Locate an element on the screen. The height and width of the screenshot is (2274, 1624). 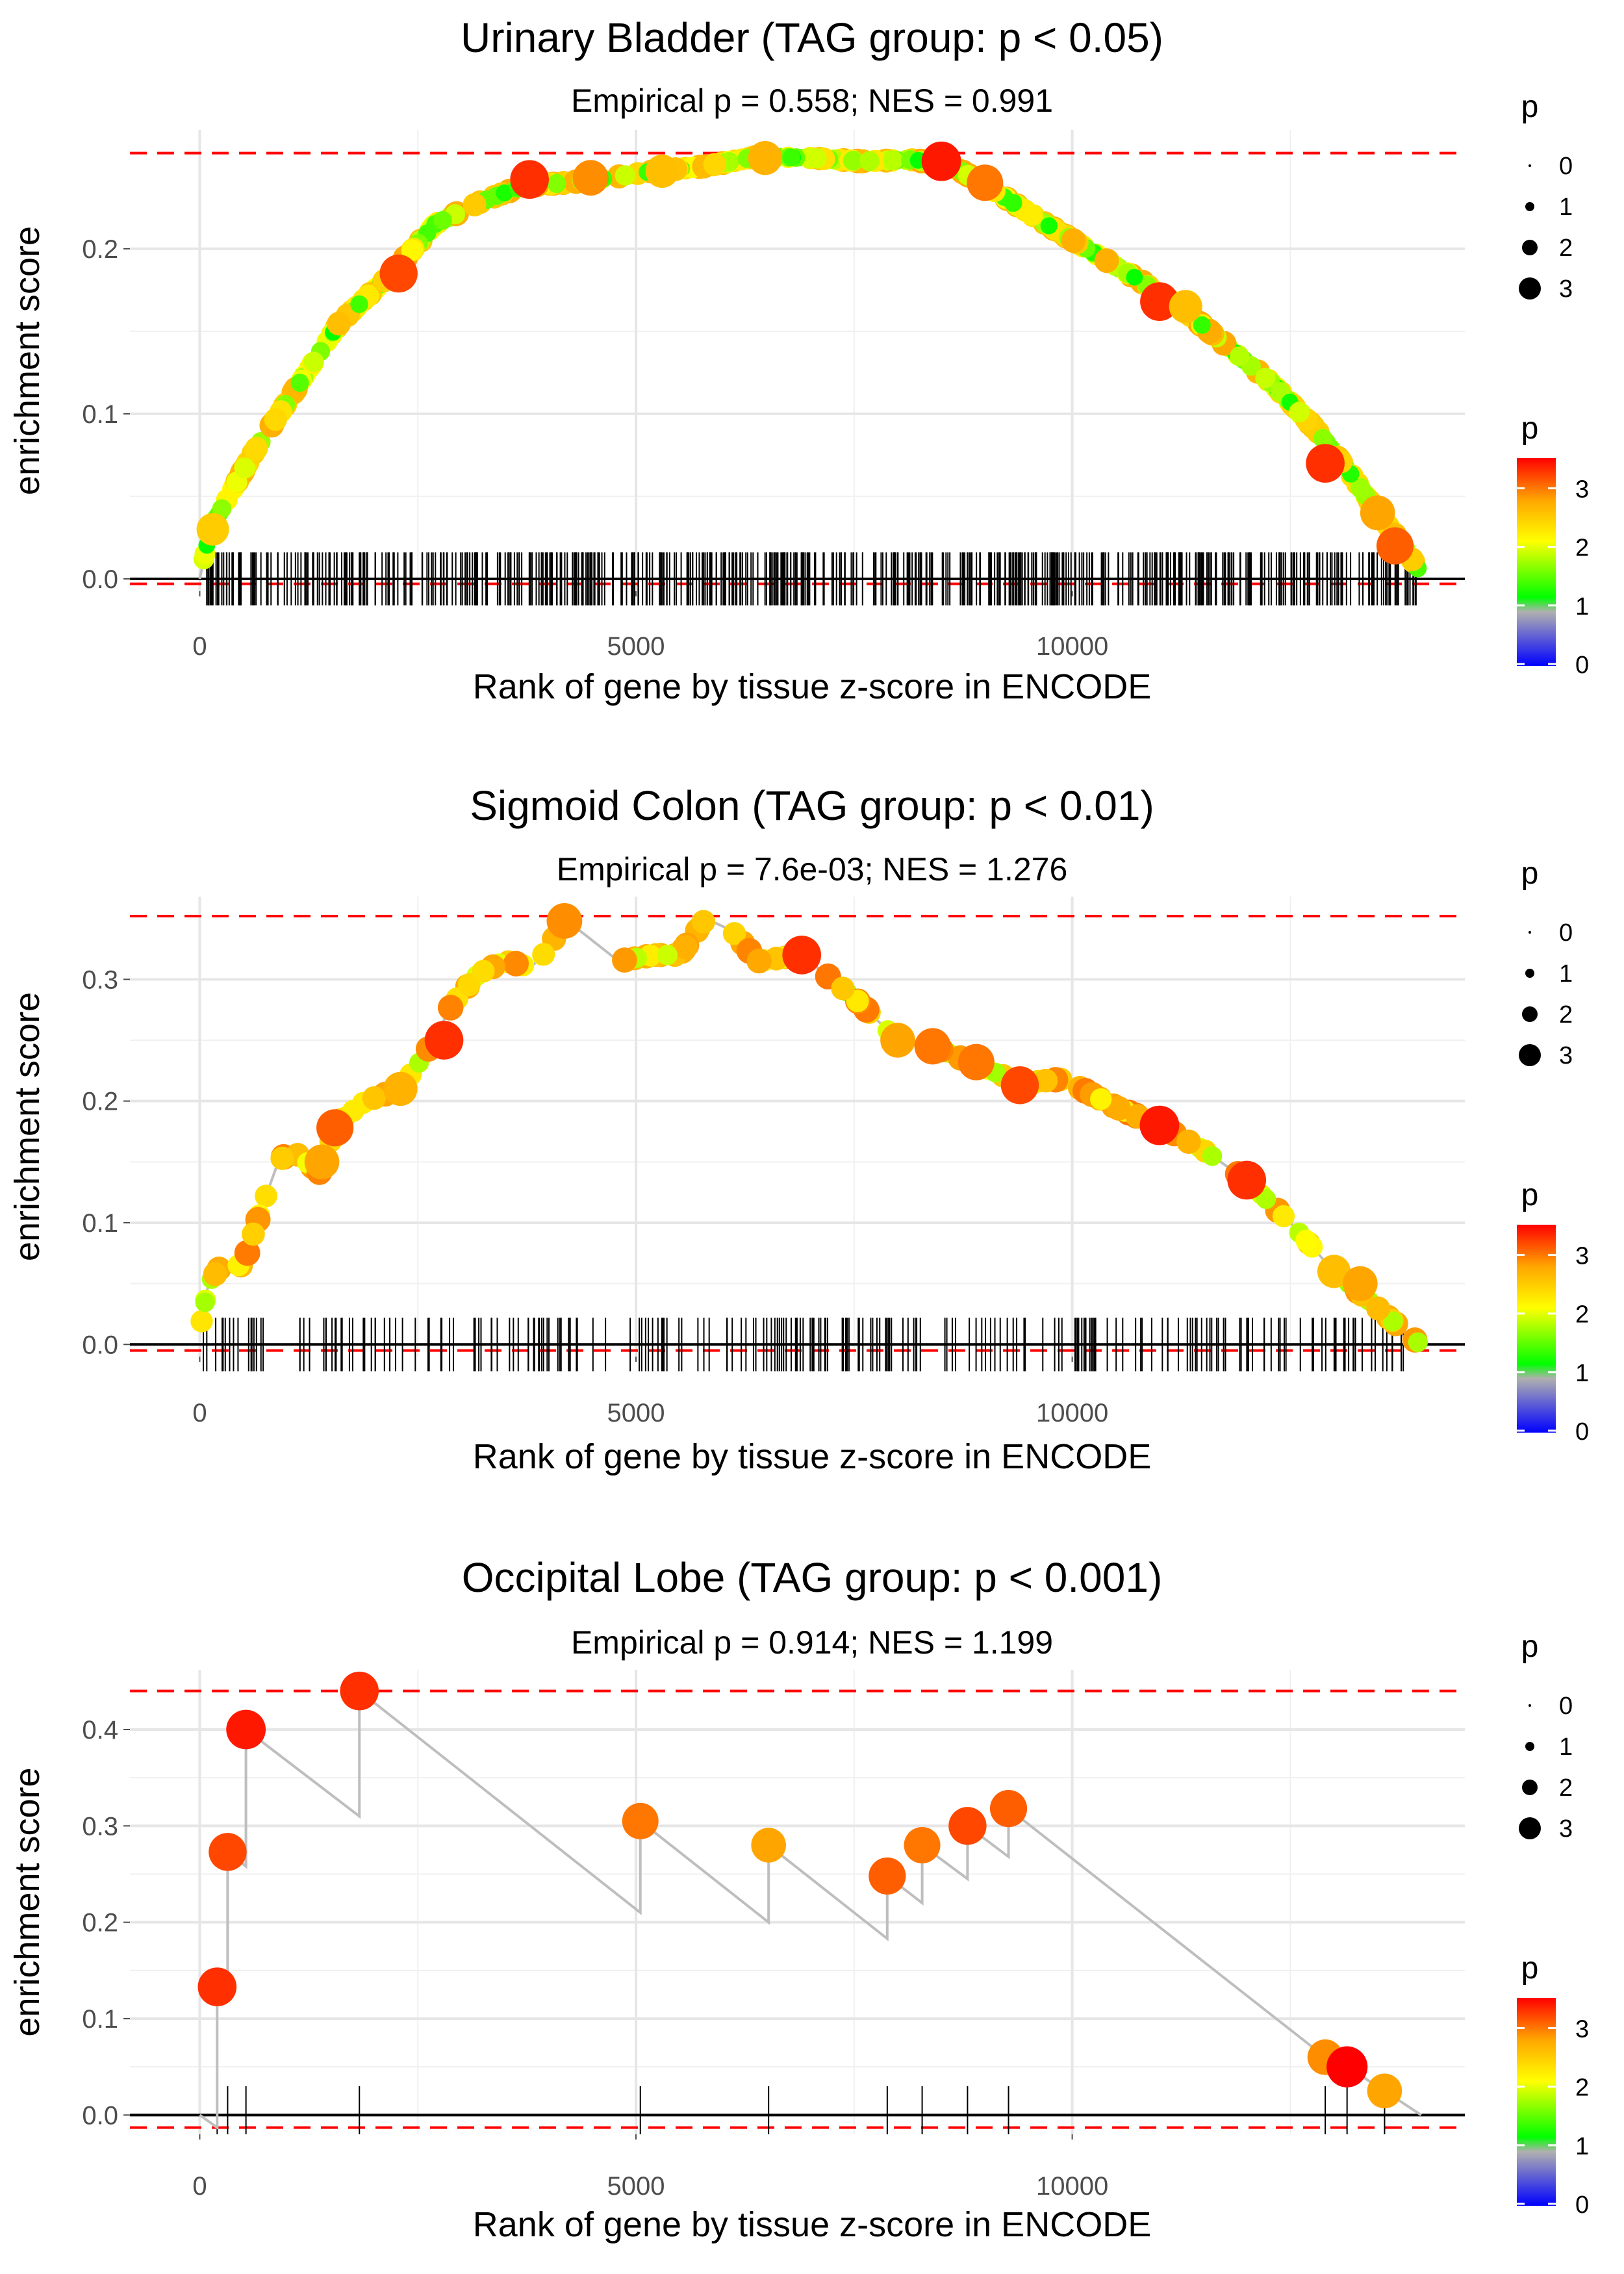
es-point-cloud is located at coordinates (809, 1131).